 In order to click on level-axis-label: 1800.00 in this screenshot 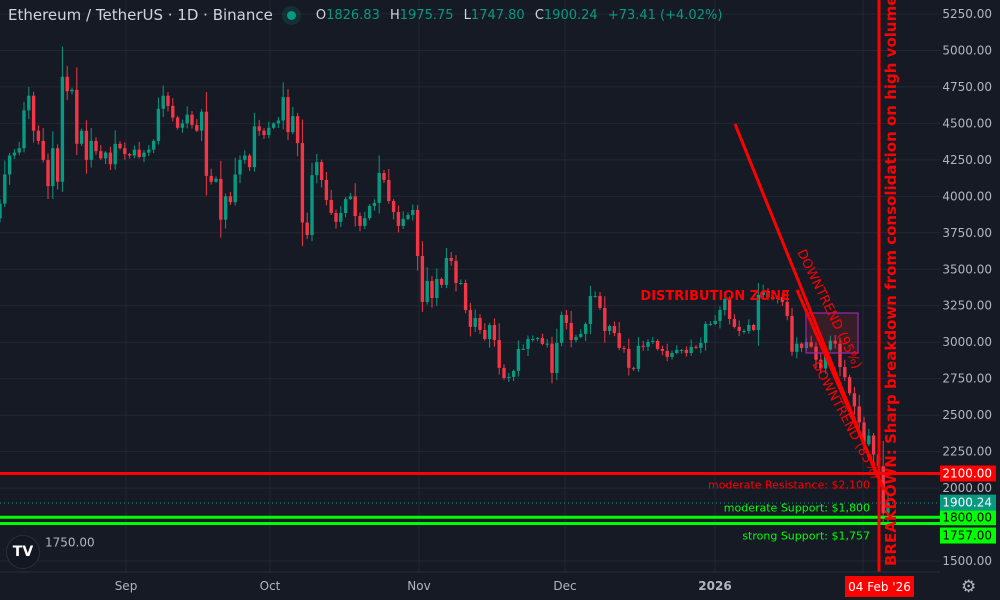, I will do `click(967, 517)`.